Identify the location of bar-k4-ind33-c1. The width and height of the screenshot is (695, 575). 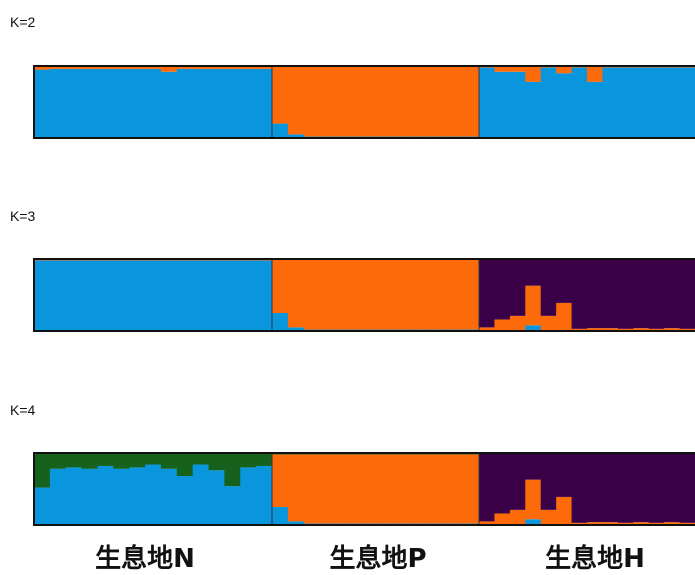
(564, 510).